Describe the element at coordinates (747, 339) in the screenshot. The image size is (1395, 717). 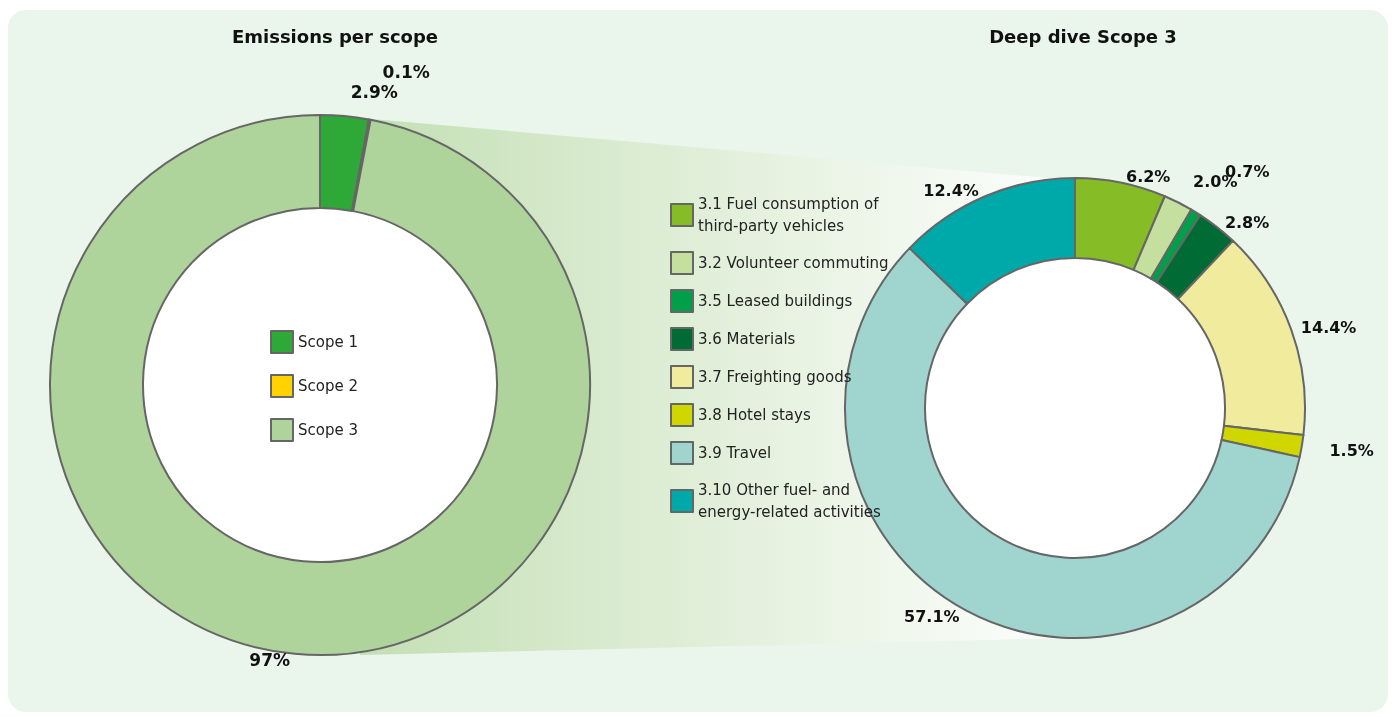
I see `legend-label: 3.6 Materials` at that location.